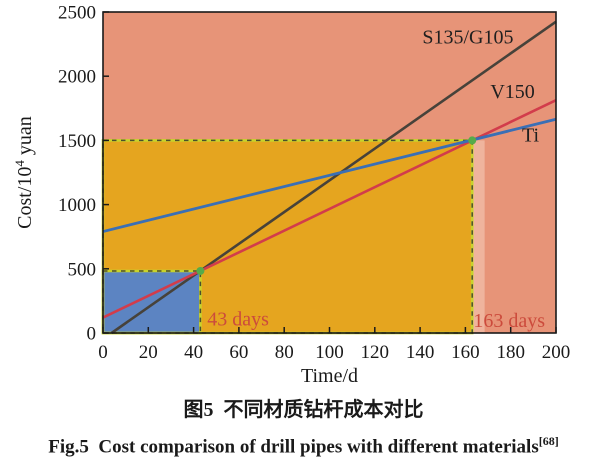 This screenshot has width=607, height=469. Describe the element at coordinates (193, 352) in the screenshot. I see `x-tick-label: 40` at that location.